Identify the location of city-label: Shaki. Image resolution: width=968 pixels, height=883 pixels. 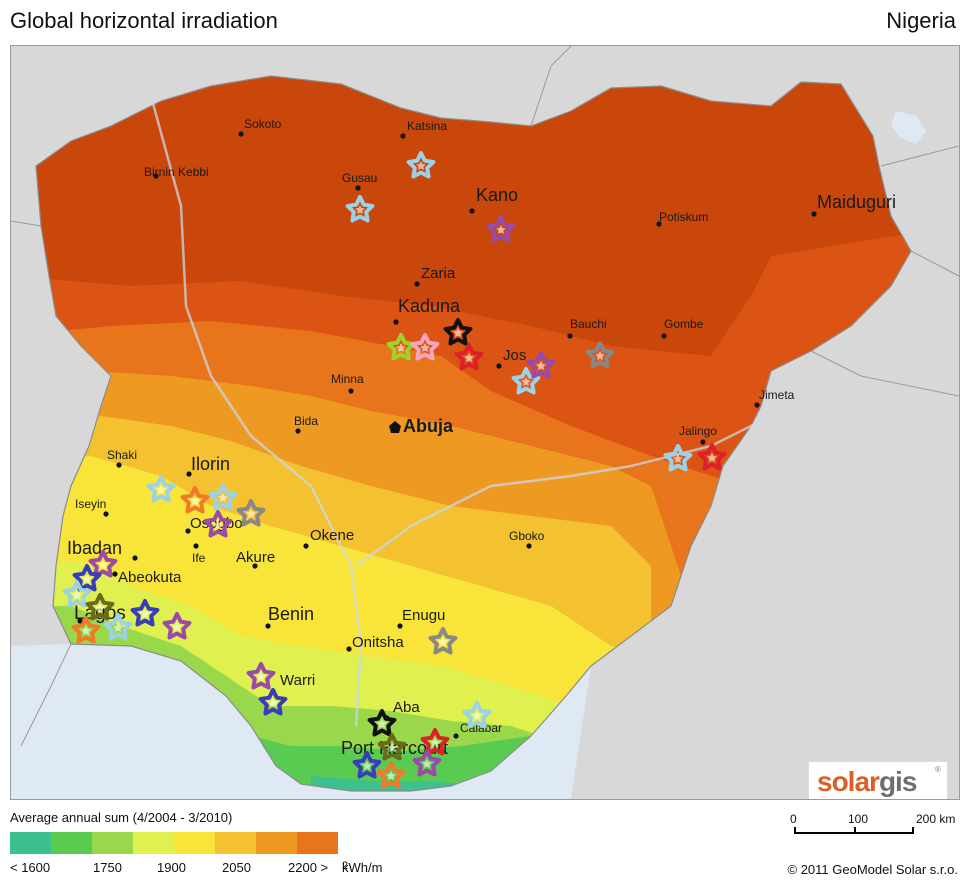
(122, 455).